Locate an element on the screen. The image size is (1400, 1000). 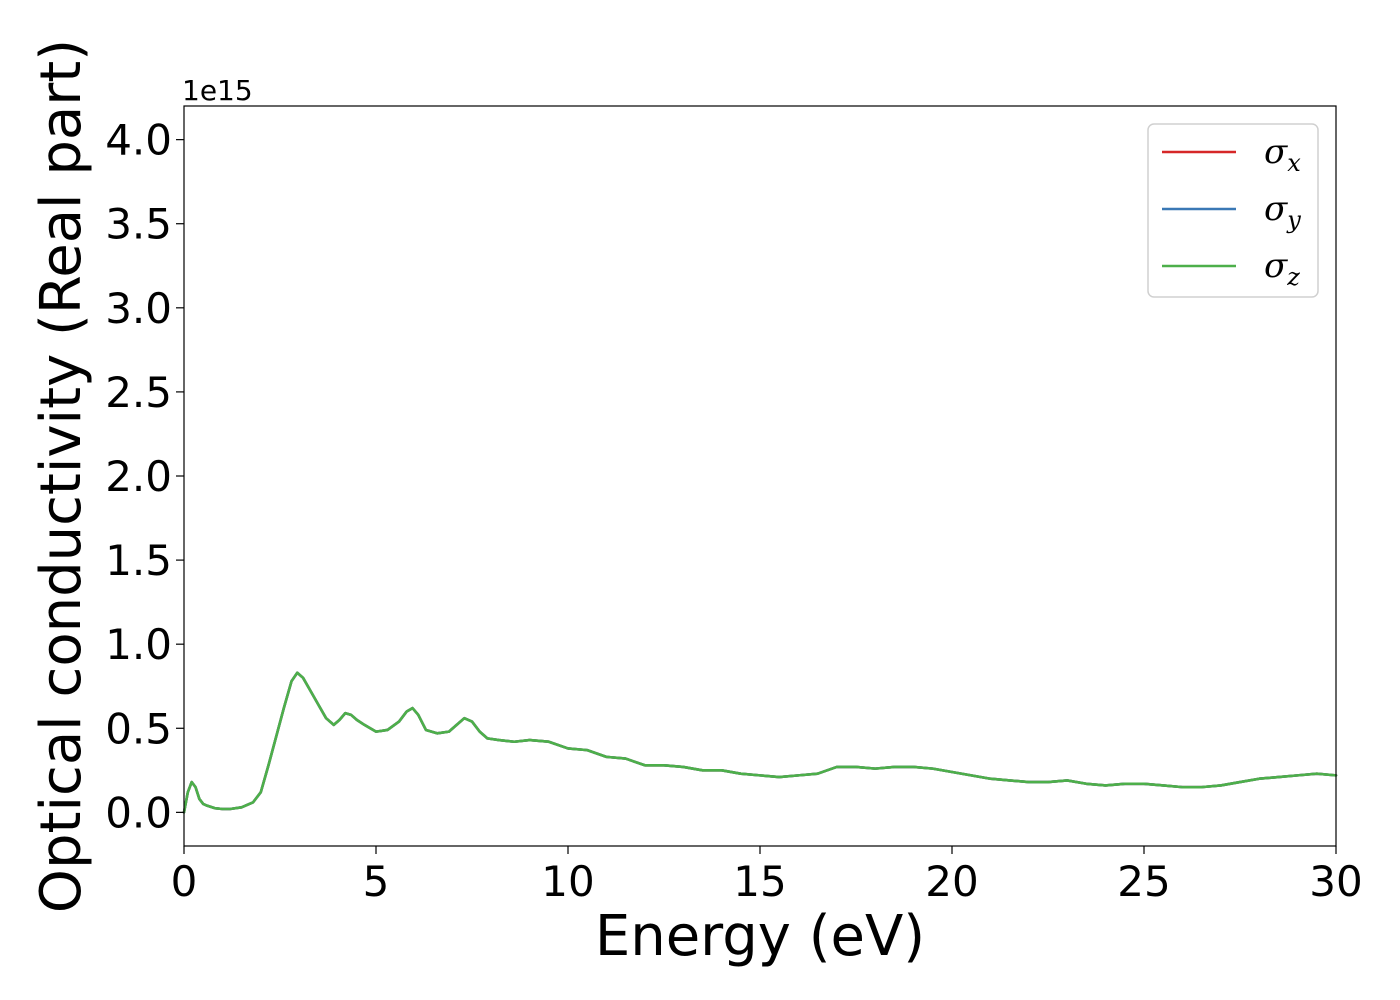
series-layer is located at coordinates (760, 742).